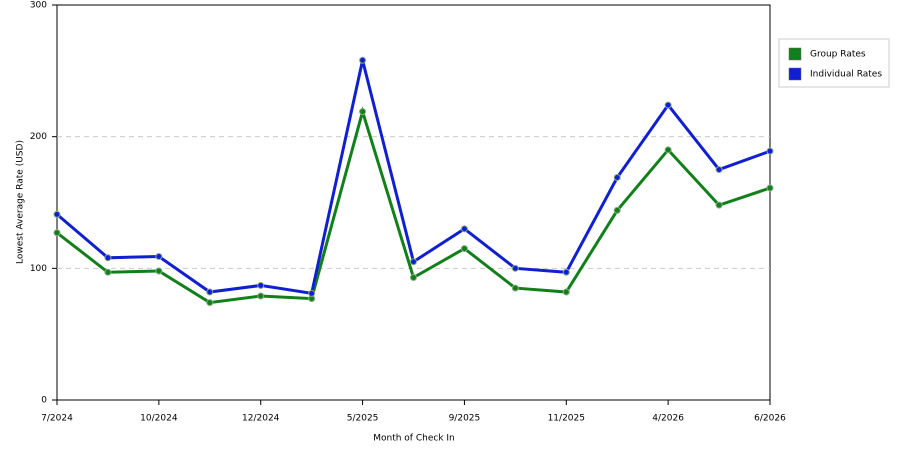  Describe the element at coordinates (846, 75) in the screenshot. I see `legend-label: Individual Rates` at that location.